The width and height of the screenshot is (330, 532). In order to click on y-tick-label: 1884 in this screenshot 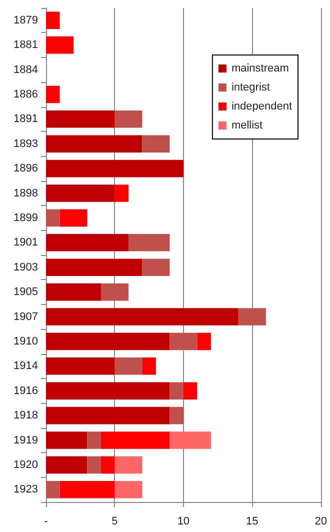, I will do `click(26, 70)`.